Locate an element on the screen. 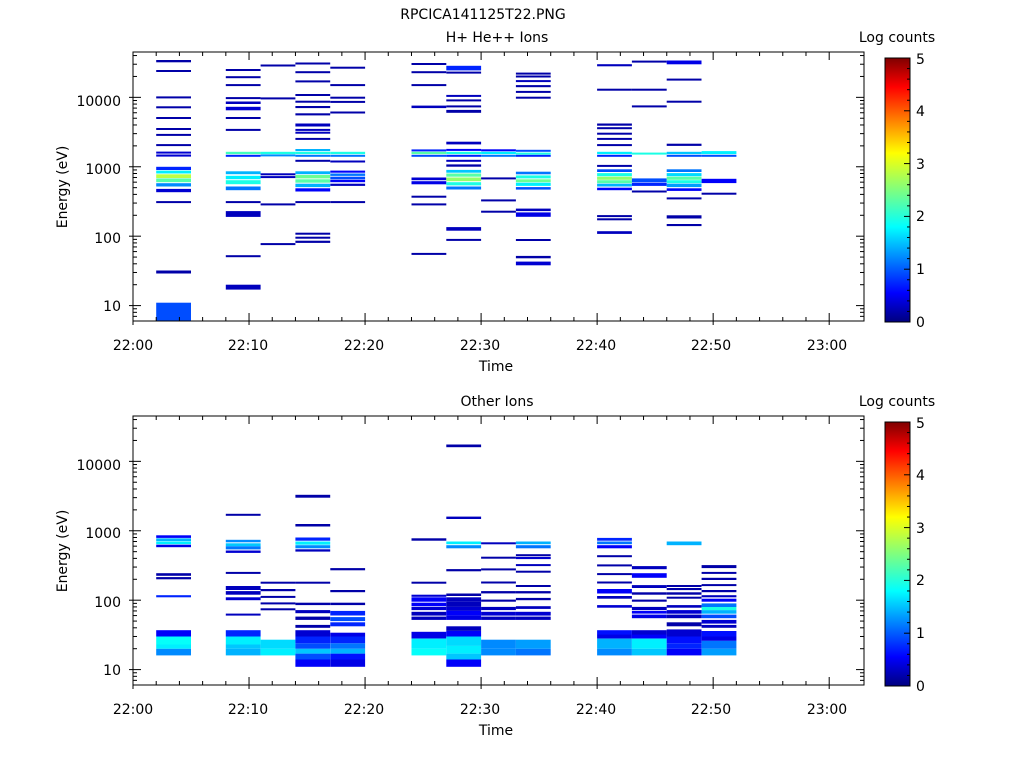 This screenshot has width=1024, height=768. bottom-y-tick-label: 10000 is located at coordinates (98, 466).